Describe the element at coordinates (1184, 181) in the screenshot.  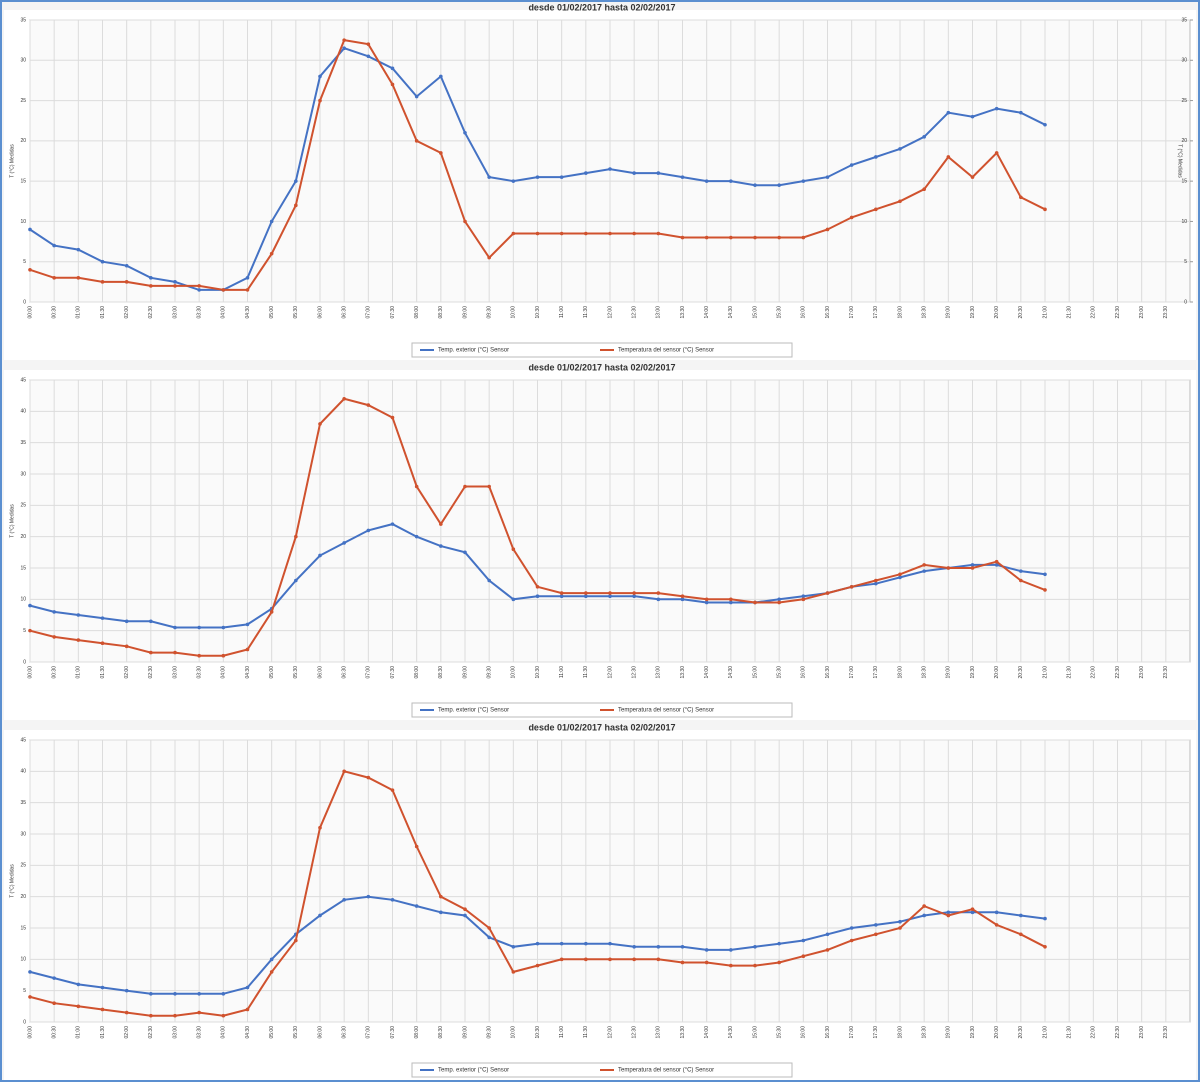
I see `y2-tick-label: 15` at that location.